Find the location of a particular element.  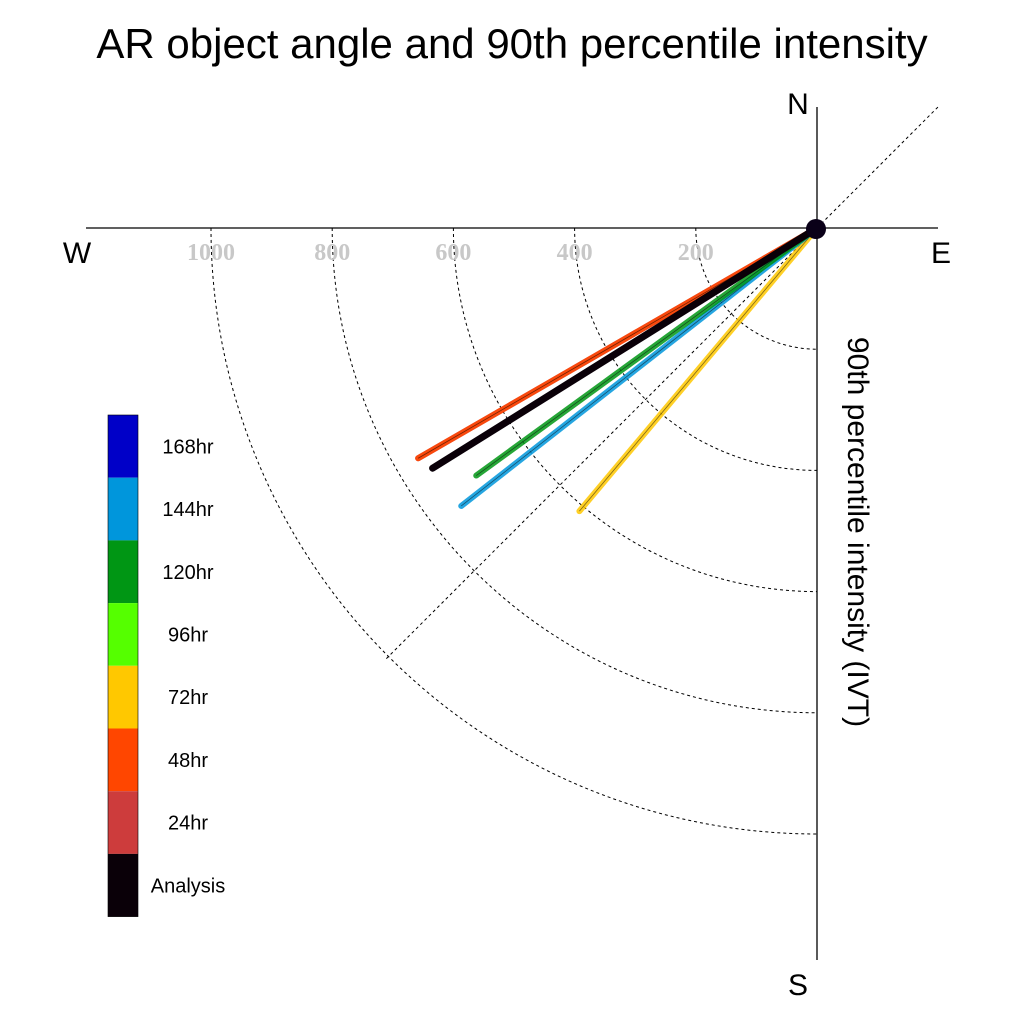

legend-label: 120hr is located at coordinates (187, 573).